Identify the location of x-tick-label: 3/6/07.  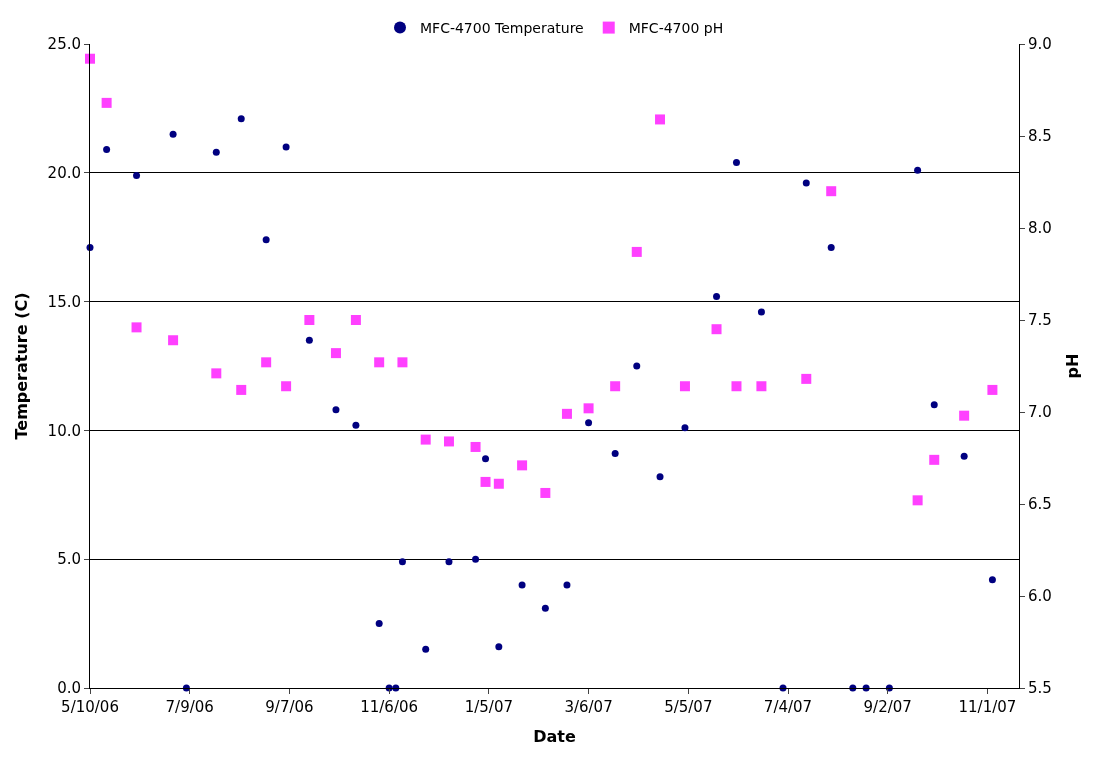
(588, 707).